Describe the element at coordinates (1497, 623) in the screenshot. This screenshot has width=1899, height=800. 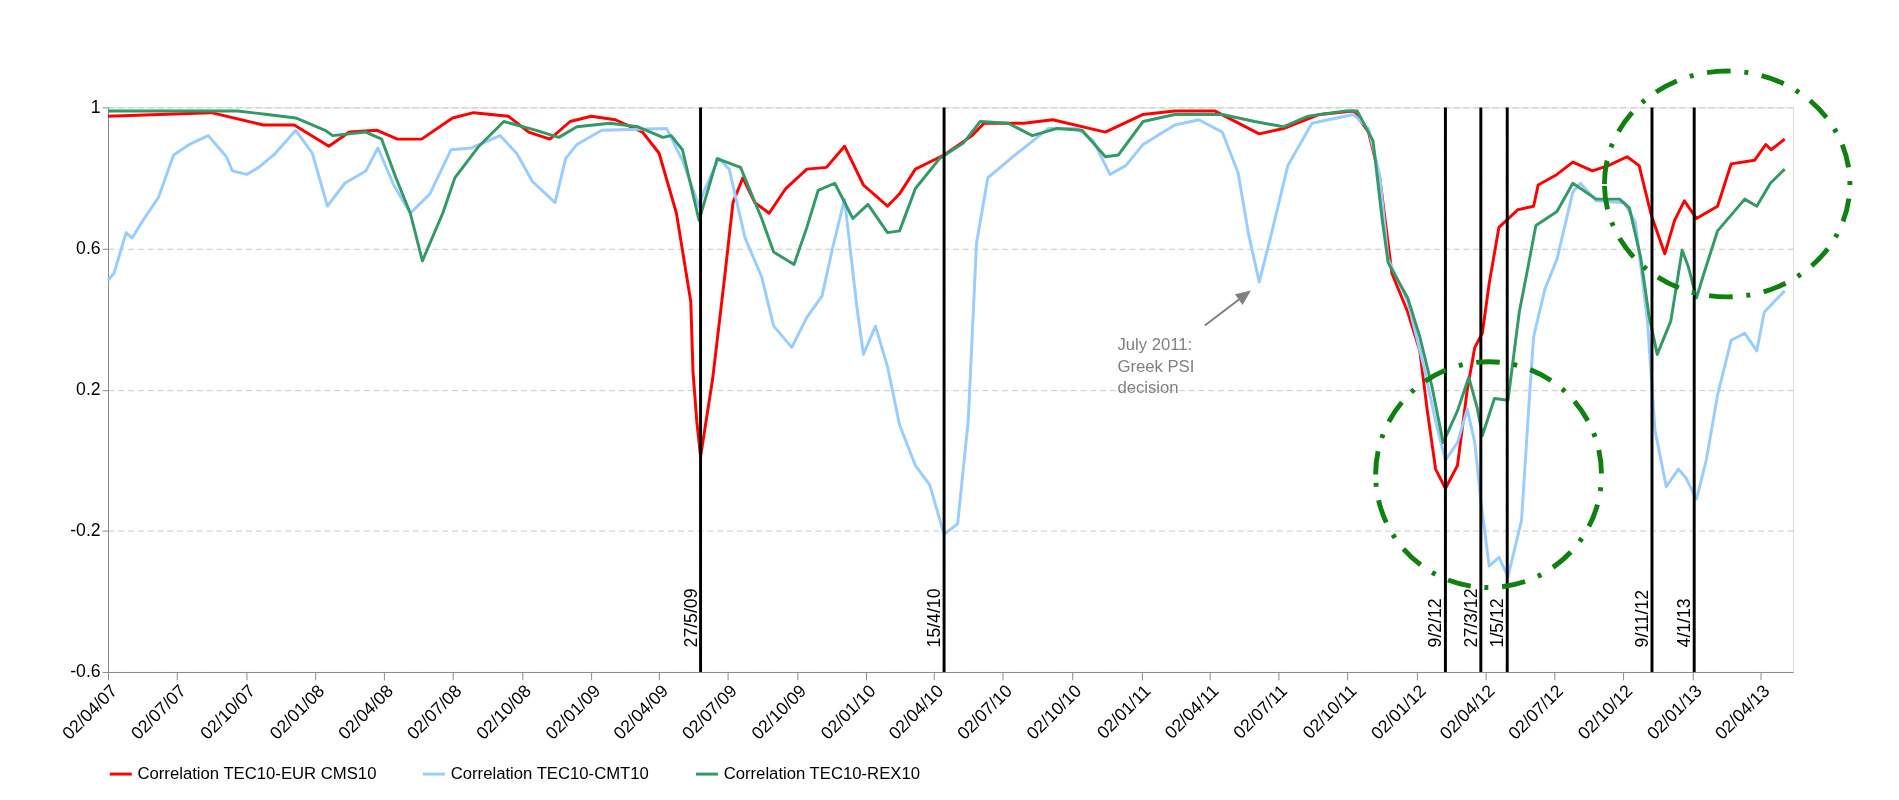
I see `ref-line-label: 1/5/12` at that location.